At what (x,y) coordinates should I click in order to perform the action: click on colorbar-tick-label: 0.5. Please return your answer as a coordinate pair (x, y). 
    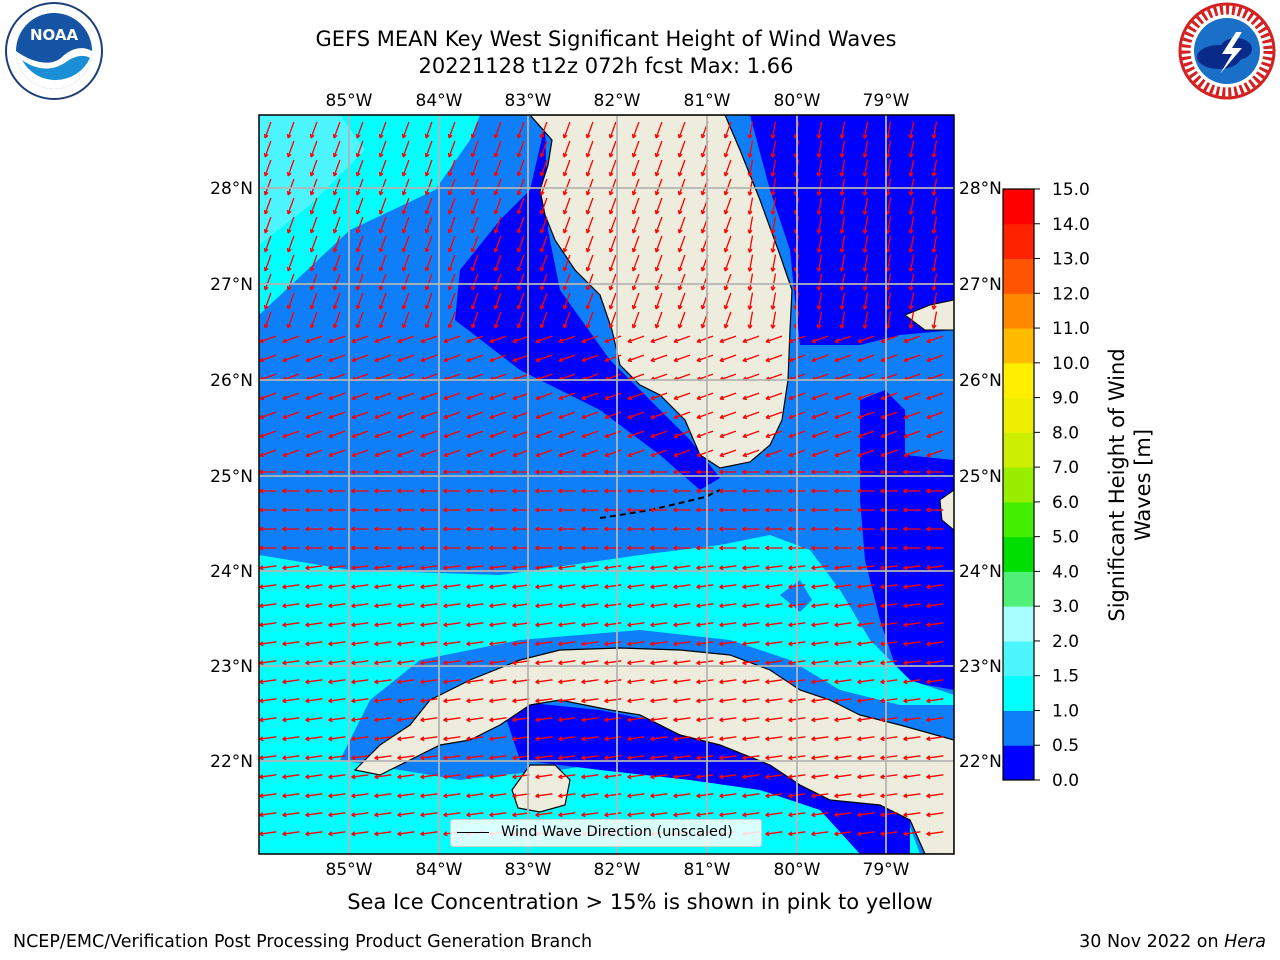
    Looking at the image, I should click on (1065, 746).